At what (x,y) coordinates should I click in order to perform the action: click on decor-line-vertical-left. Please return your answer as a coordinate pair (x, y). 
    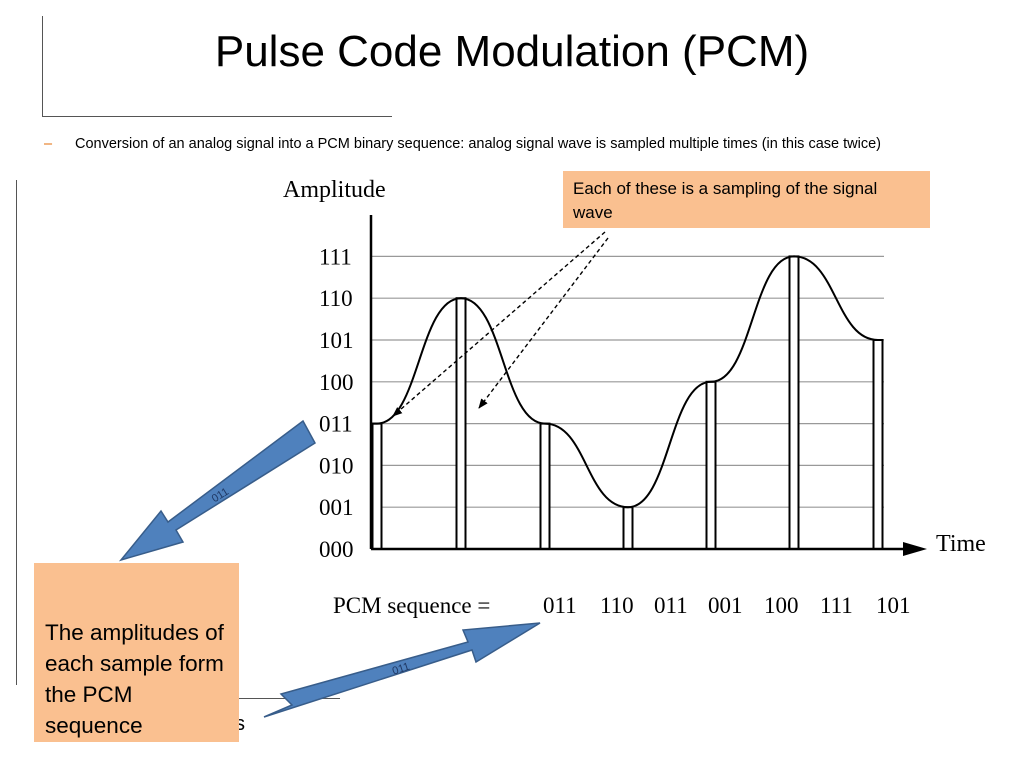
    Looking at the image, I should click on (16, 432).